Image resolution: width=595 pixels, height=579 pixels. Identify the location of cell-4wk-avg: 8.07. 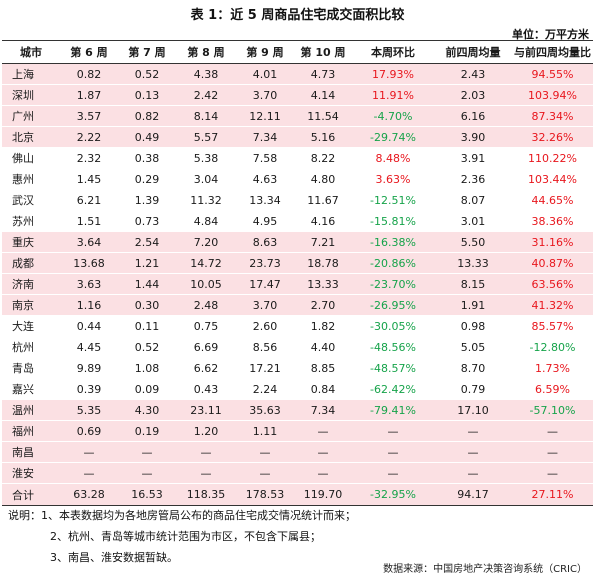
(473, 200).